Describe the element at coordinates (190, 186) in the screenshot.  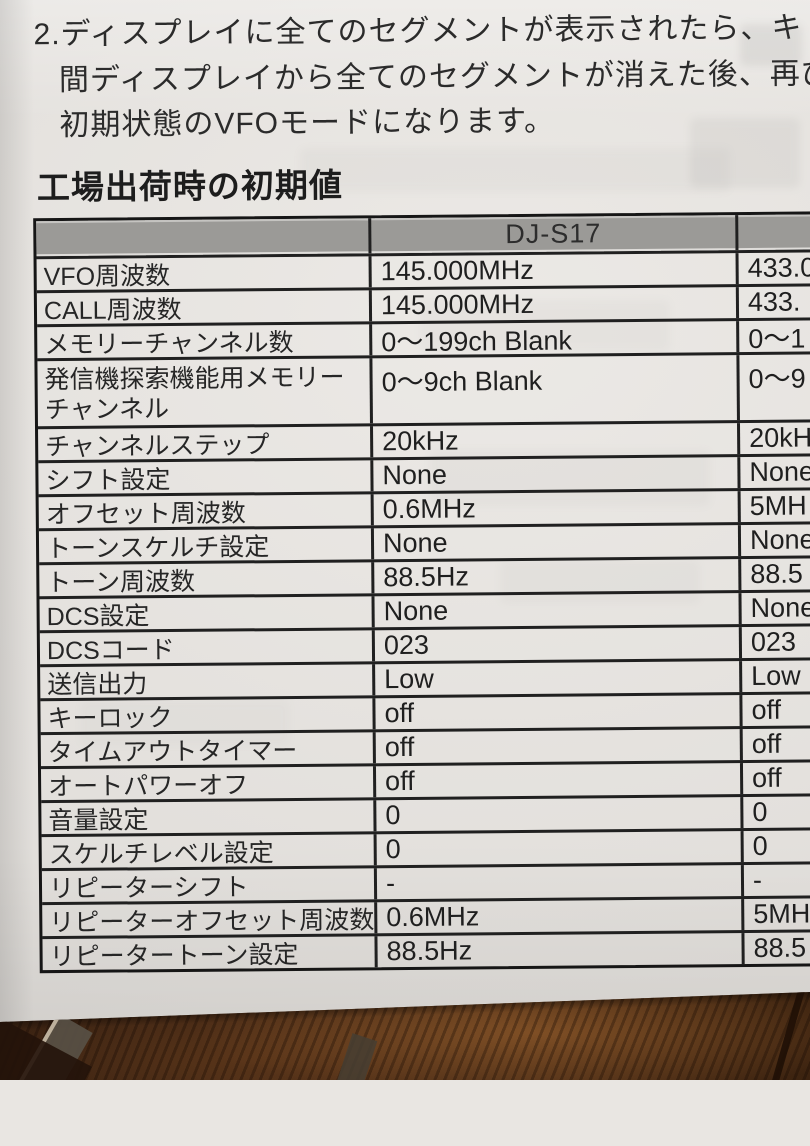
I see `section-heading: 工場出荷時の初期値` at that location.